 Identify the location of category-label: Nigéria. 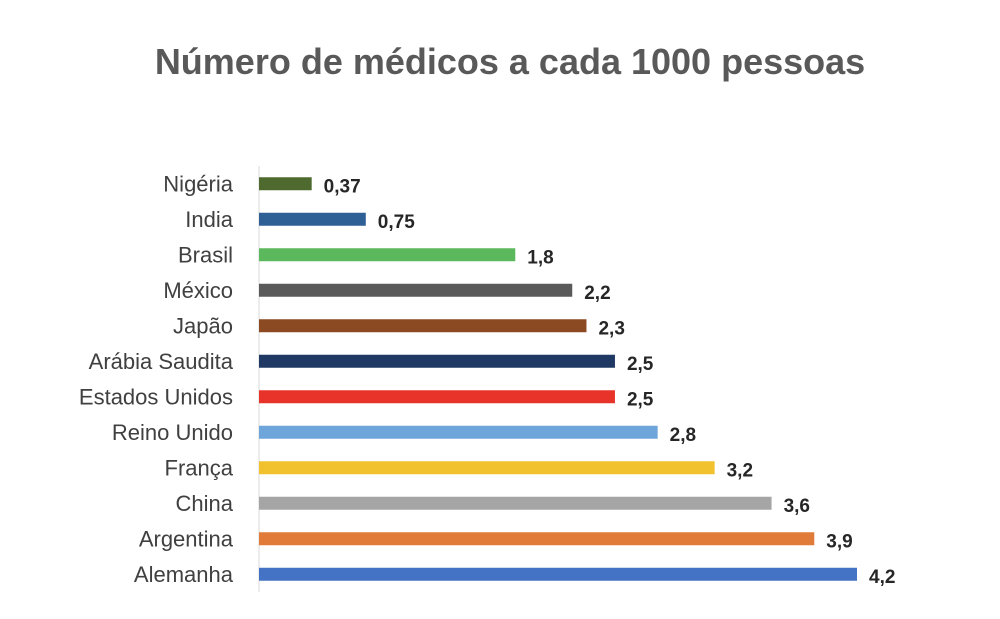
(198, 183).